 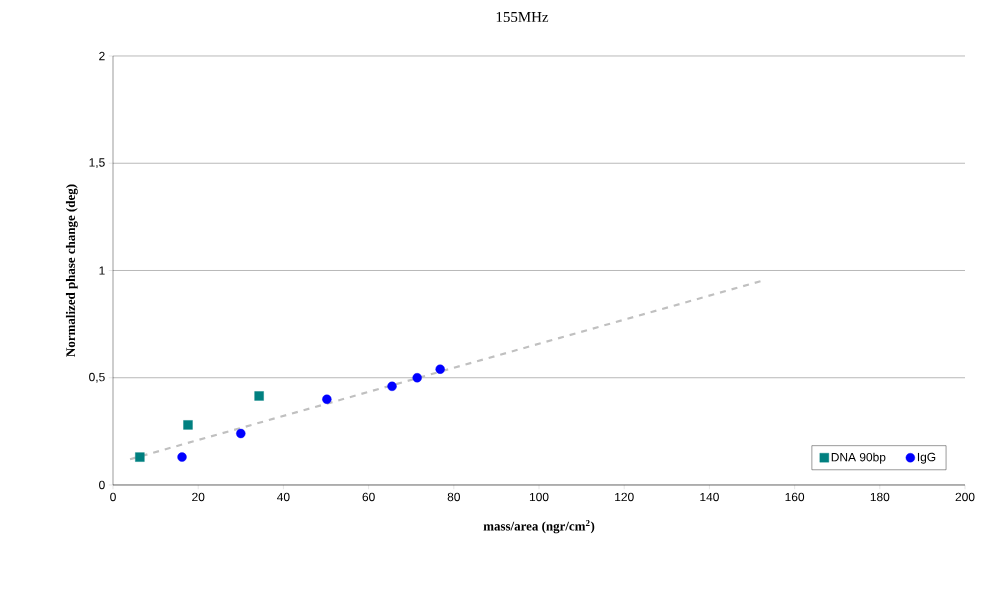 What do you see at coordinates (880, 497) in the screenshot?
I see `x-tick-label: 180` at bounding box center [880, 497].